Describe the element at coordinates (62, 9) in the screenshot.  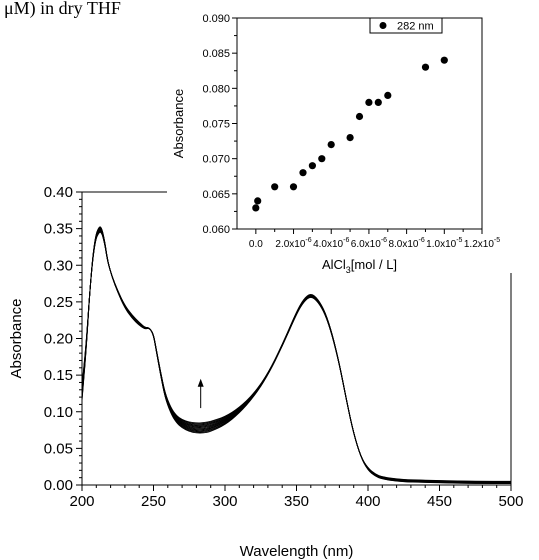
I see `caption-fragment: μM) in dry THF` at that location.